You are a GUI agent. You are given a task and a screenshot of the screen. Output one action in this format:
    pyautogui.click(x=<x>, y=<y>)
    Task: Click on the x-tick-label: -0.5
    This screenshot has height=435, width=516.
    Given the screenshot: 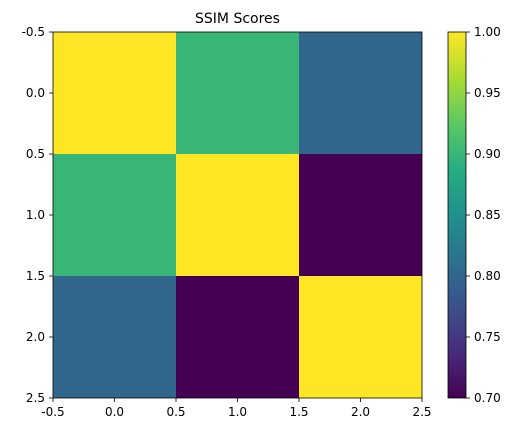 What is the action you would take?
    pyautogui.click(x=52, y=412)
    